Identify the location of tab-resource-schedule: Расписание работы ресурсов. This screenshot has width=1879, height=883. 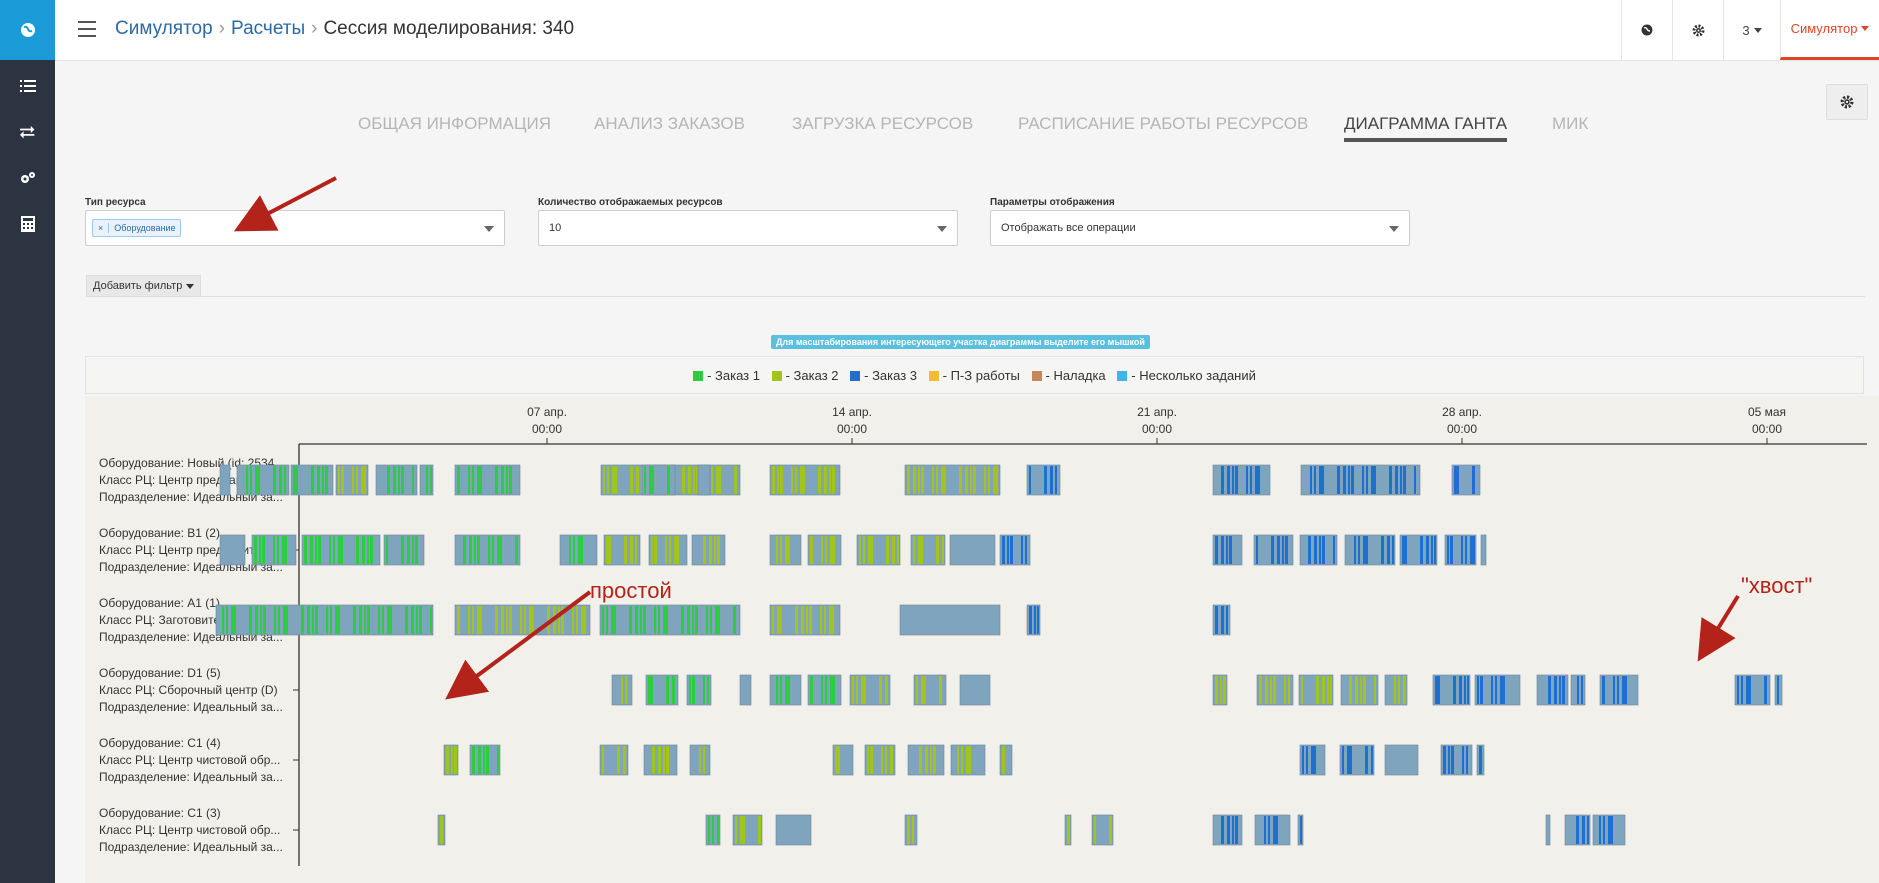
(1163, 123).